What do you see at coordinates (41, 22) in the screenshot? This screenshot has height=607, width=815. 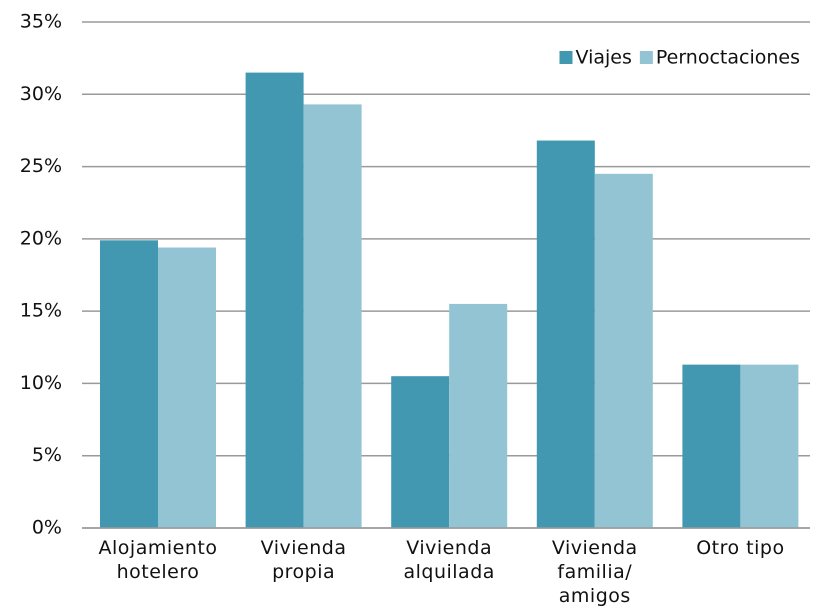 I see `y-tick-label: 35%` at bounding box center [41, 22].